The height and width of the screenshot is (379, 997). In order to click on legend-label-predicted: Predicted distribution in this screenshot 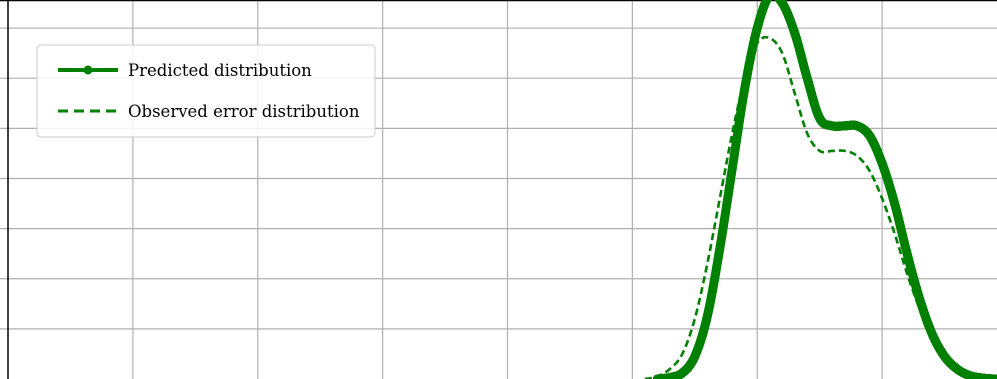, I will do `click(220, 70)`.